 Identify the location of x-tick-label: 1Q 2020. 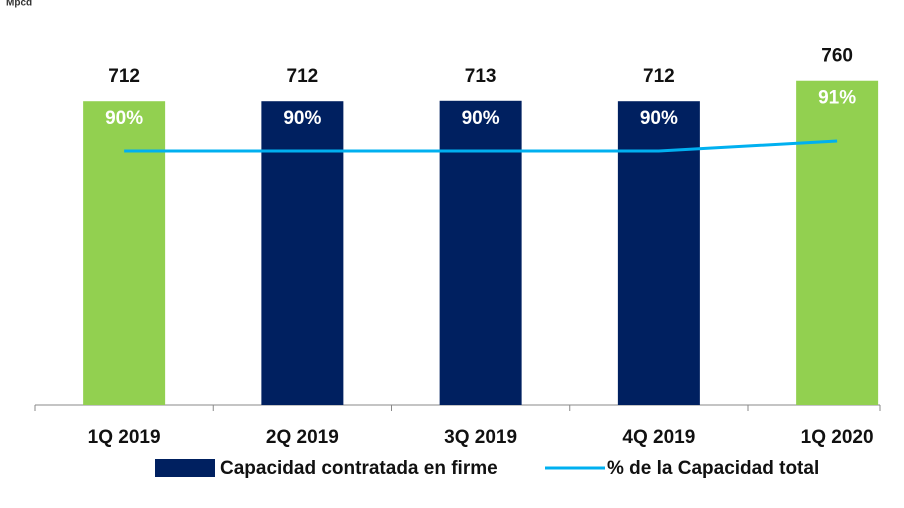
(837, 437).